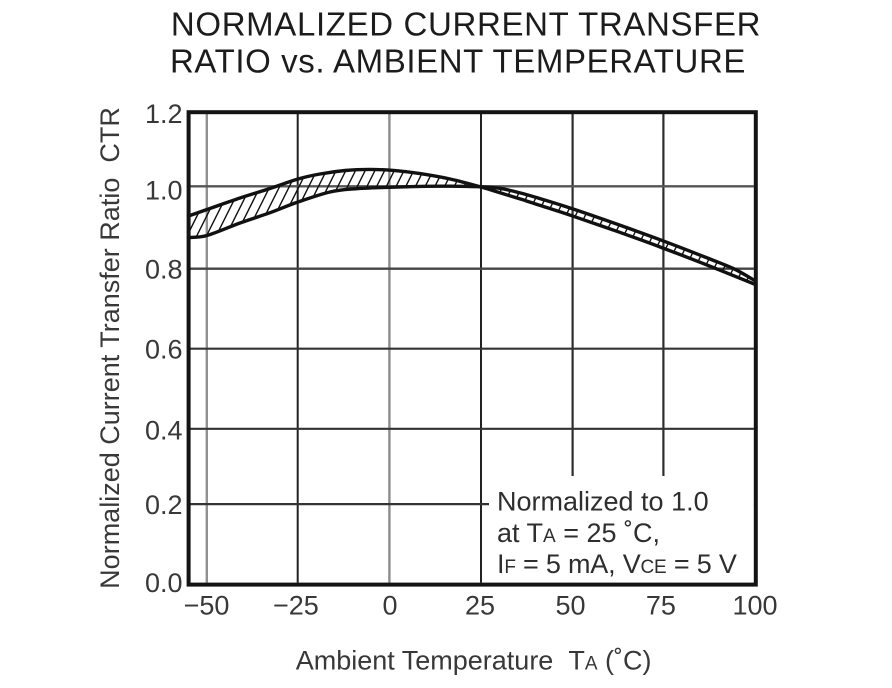 This screenshot has height=688, width=892. What do you see at coordinates (164, 505) in the screenshot?
I see `svg-text: 0.2` at bounding box center [164, 505].